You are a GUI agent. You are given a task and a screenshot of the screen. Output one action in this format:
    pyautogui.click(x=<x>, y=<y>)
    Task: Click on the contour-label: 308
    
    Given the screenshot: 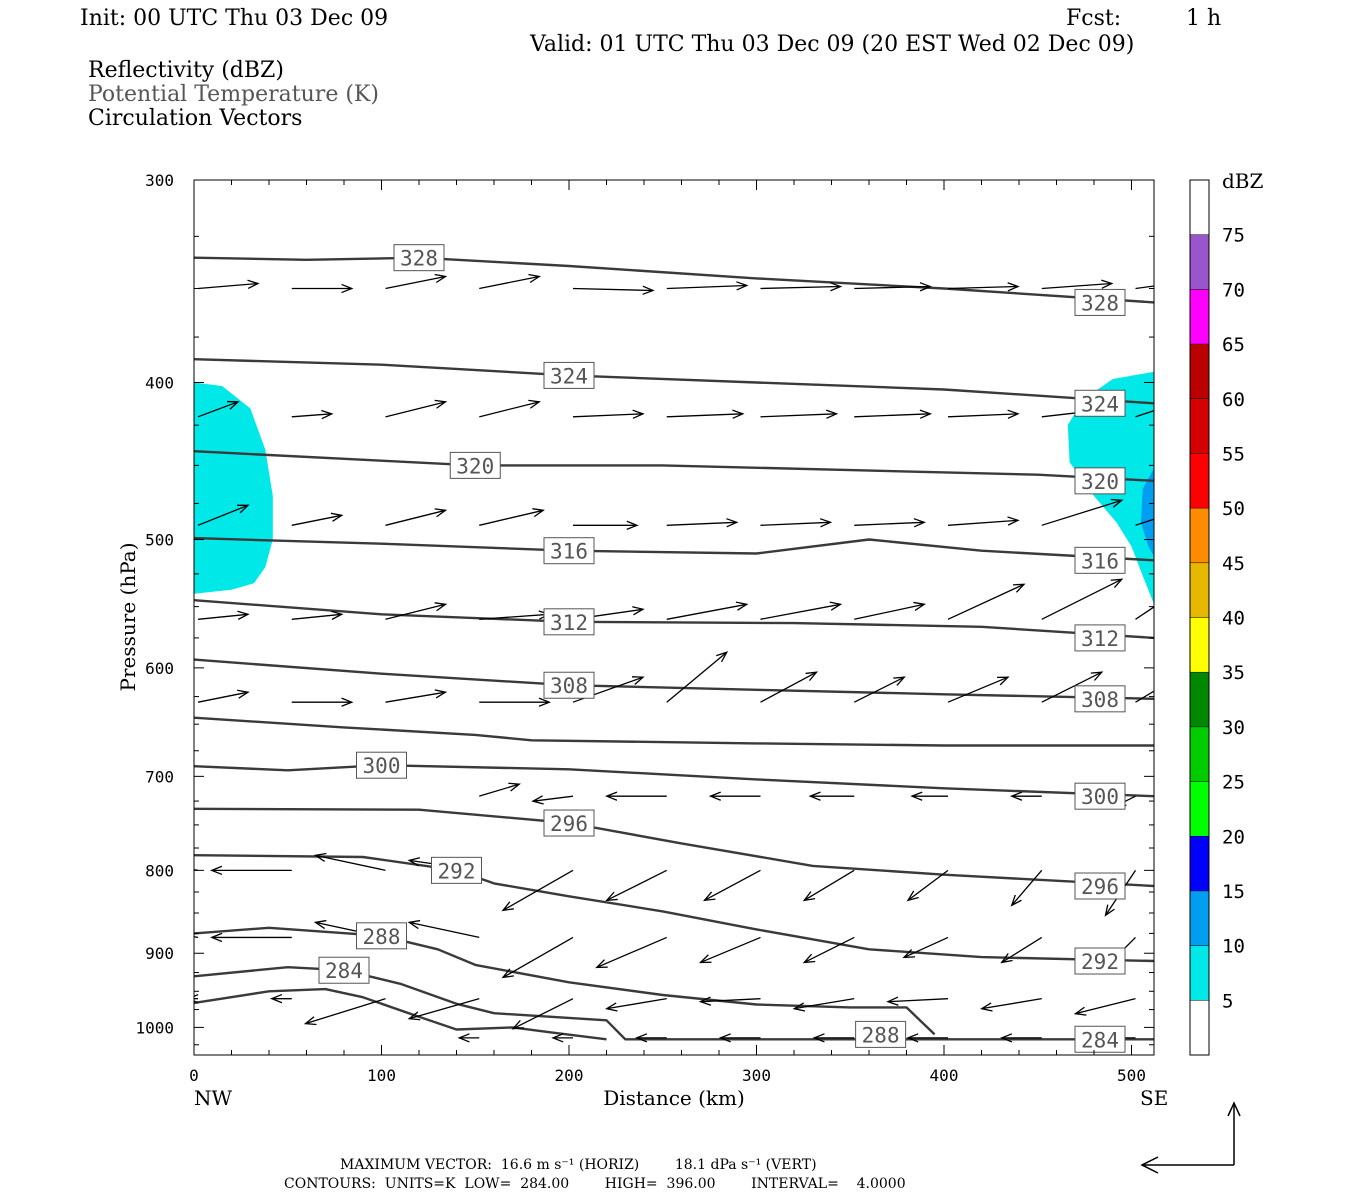 What is the action you would take?
    pyautogui.click(x=569, y=686)
    